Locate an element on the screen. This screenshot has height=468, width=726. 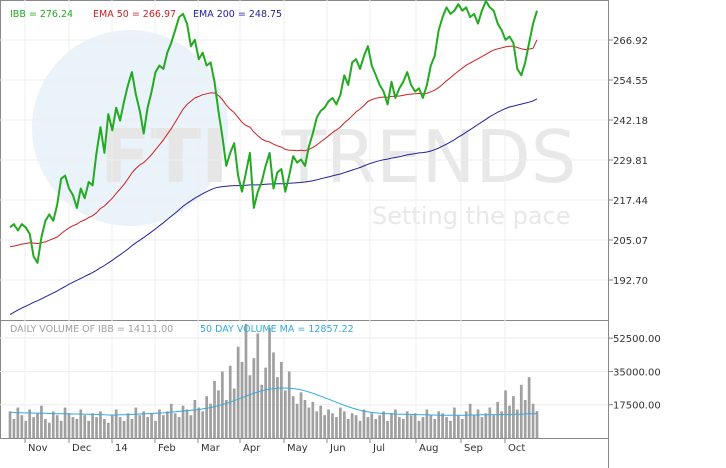
volume-tick-label: 35000.00 is located at coordinates (637, 372).